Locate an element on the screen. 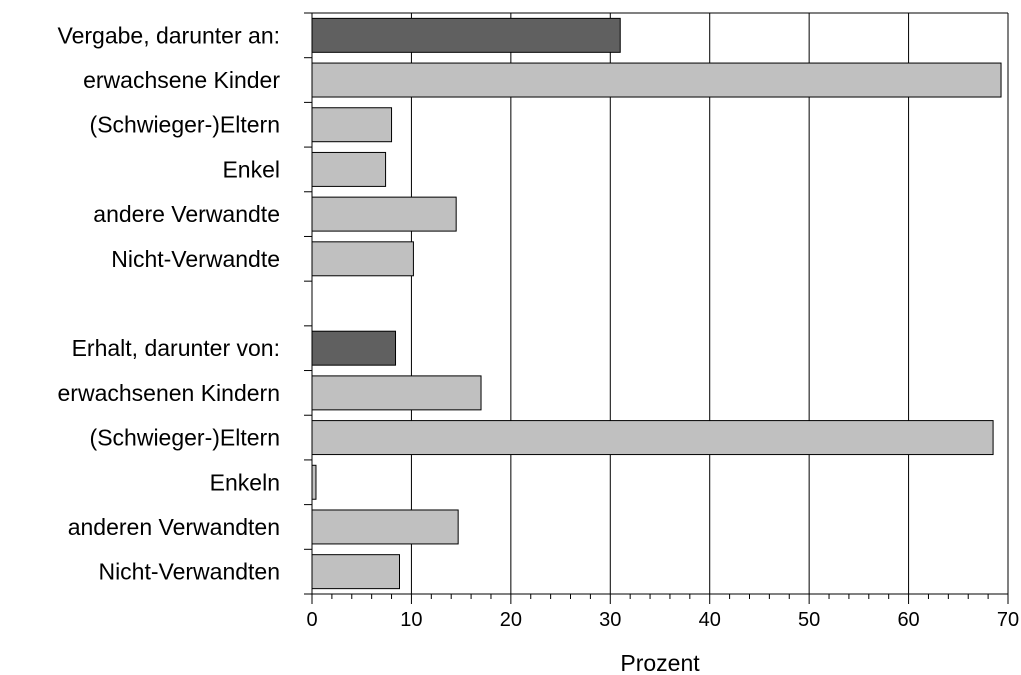 Image resolution: width=1021 pixels, height=675 pixels. x-tick-label: 40 is located at coordinates (710, 620).